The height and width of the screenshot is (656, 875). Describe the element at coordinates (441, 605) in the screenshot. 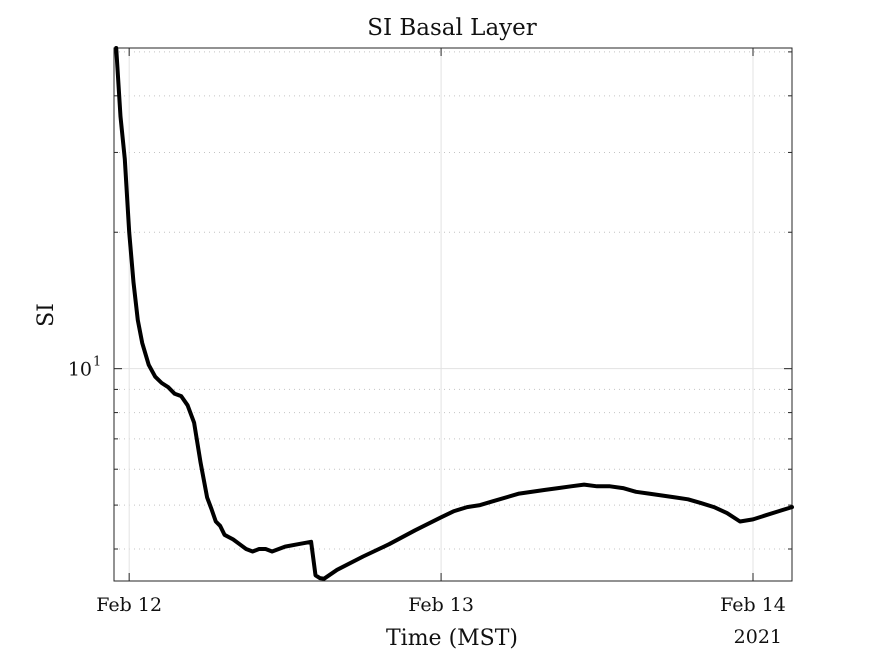

I see `x-tick-label: Feb 13` at that location.